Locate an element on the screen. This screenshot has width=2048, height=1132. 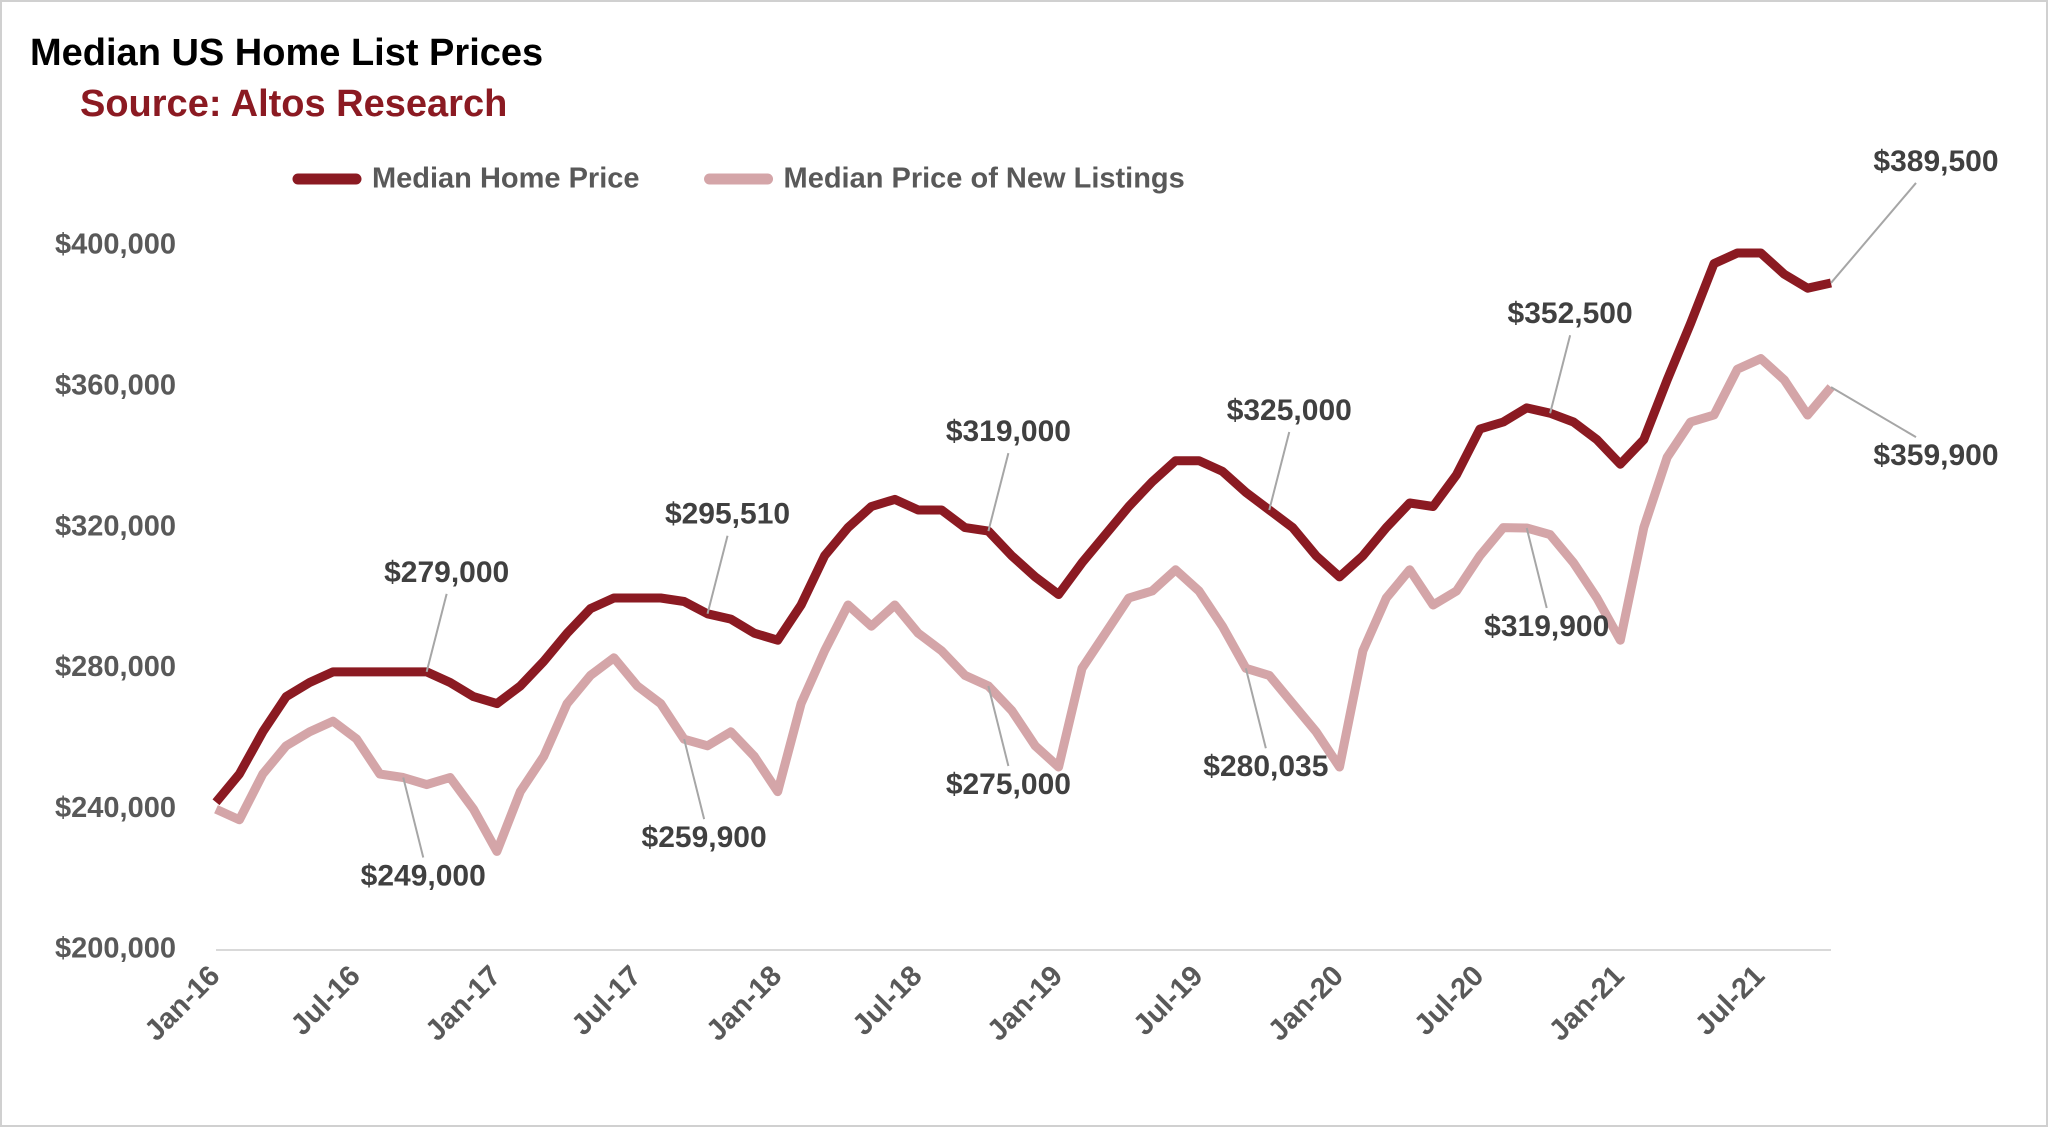
data-label: $259,900 is located at coordinates (704, 837).